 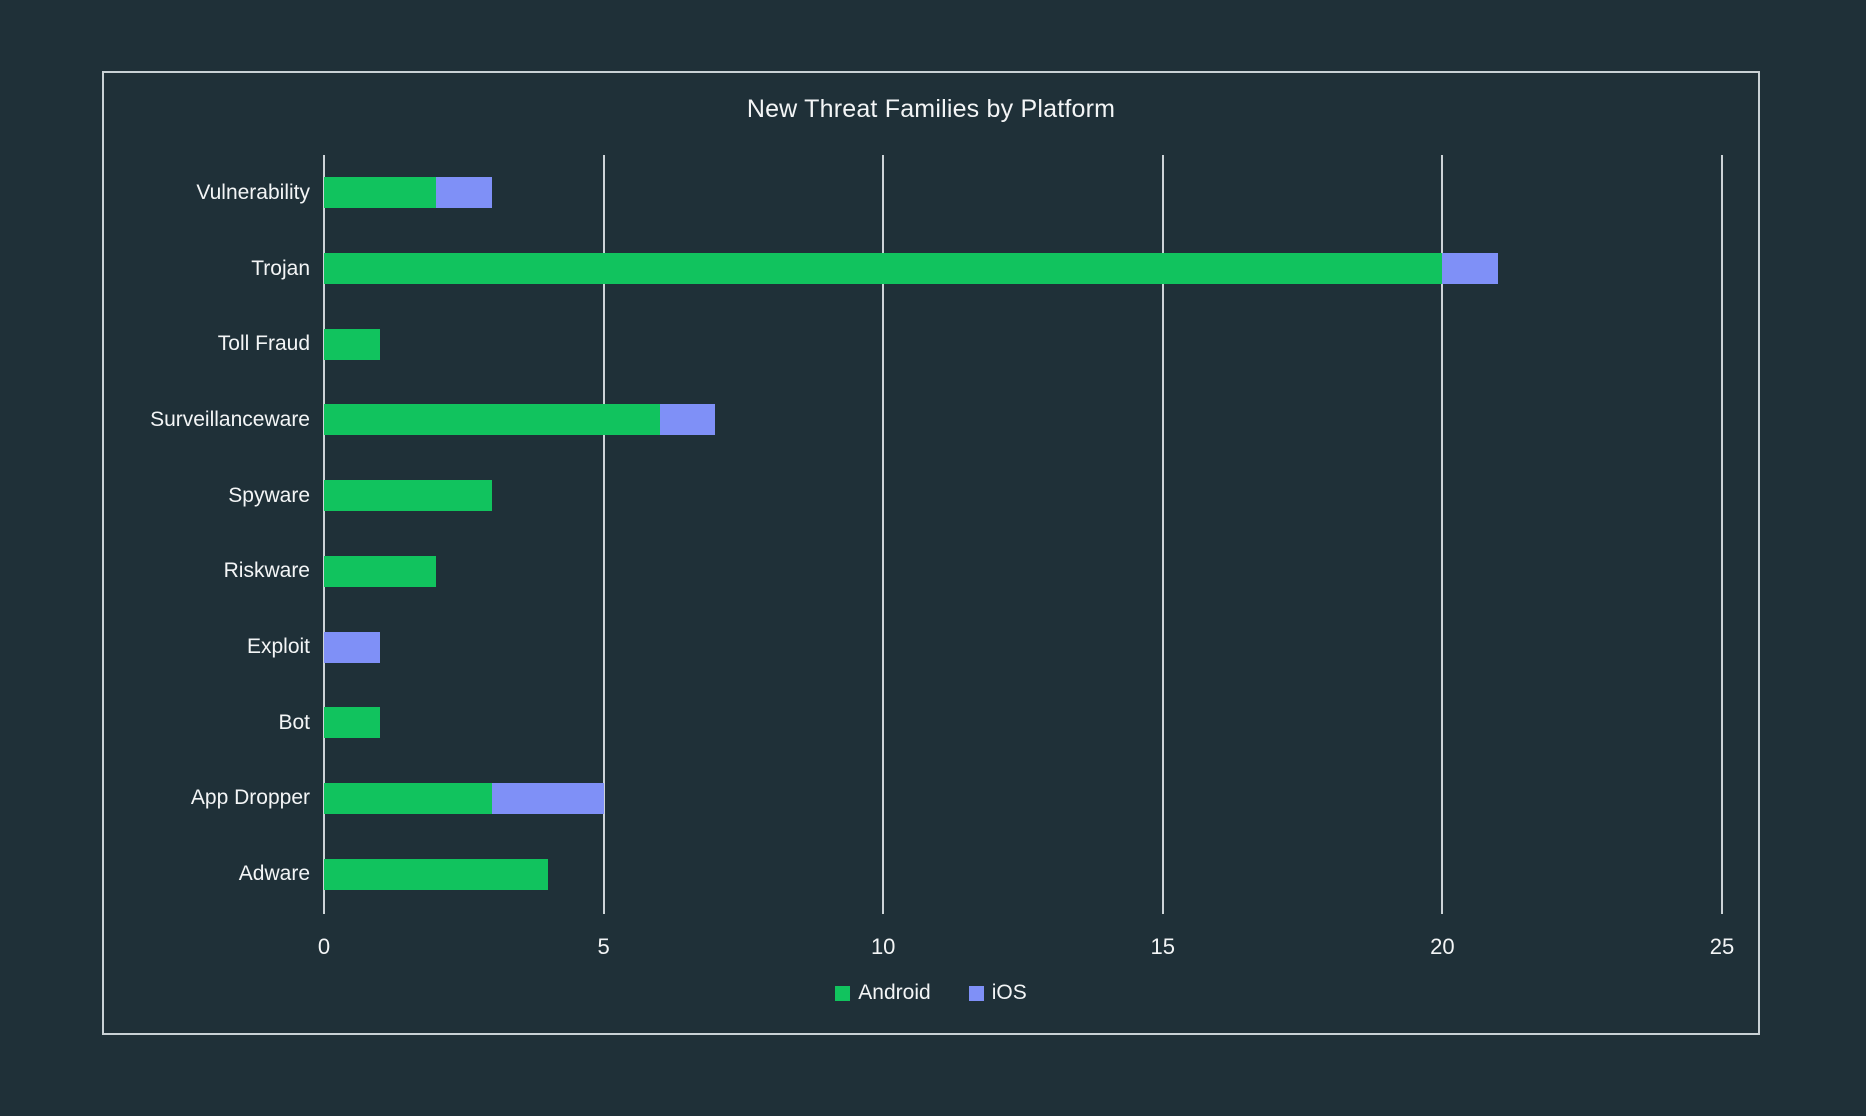 I want to click on y-axis-label: Adware, so click(x=274, y=874).